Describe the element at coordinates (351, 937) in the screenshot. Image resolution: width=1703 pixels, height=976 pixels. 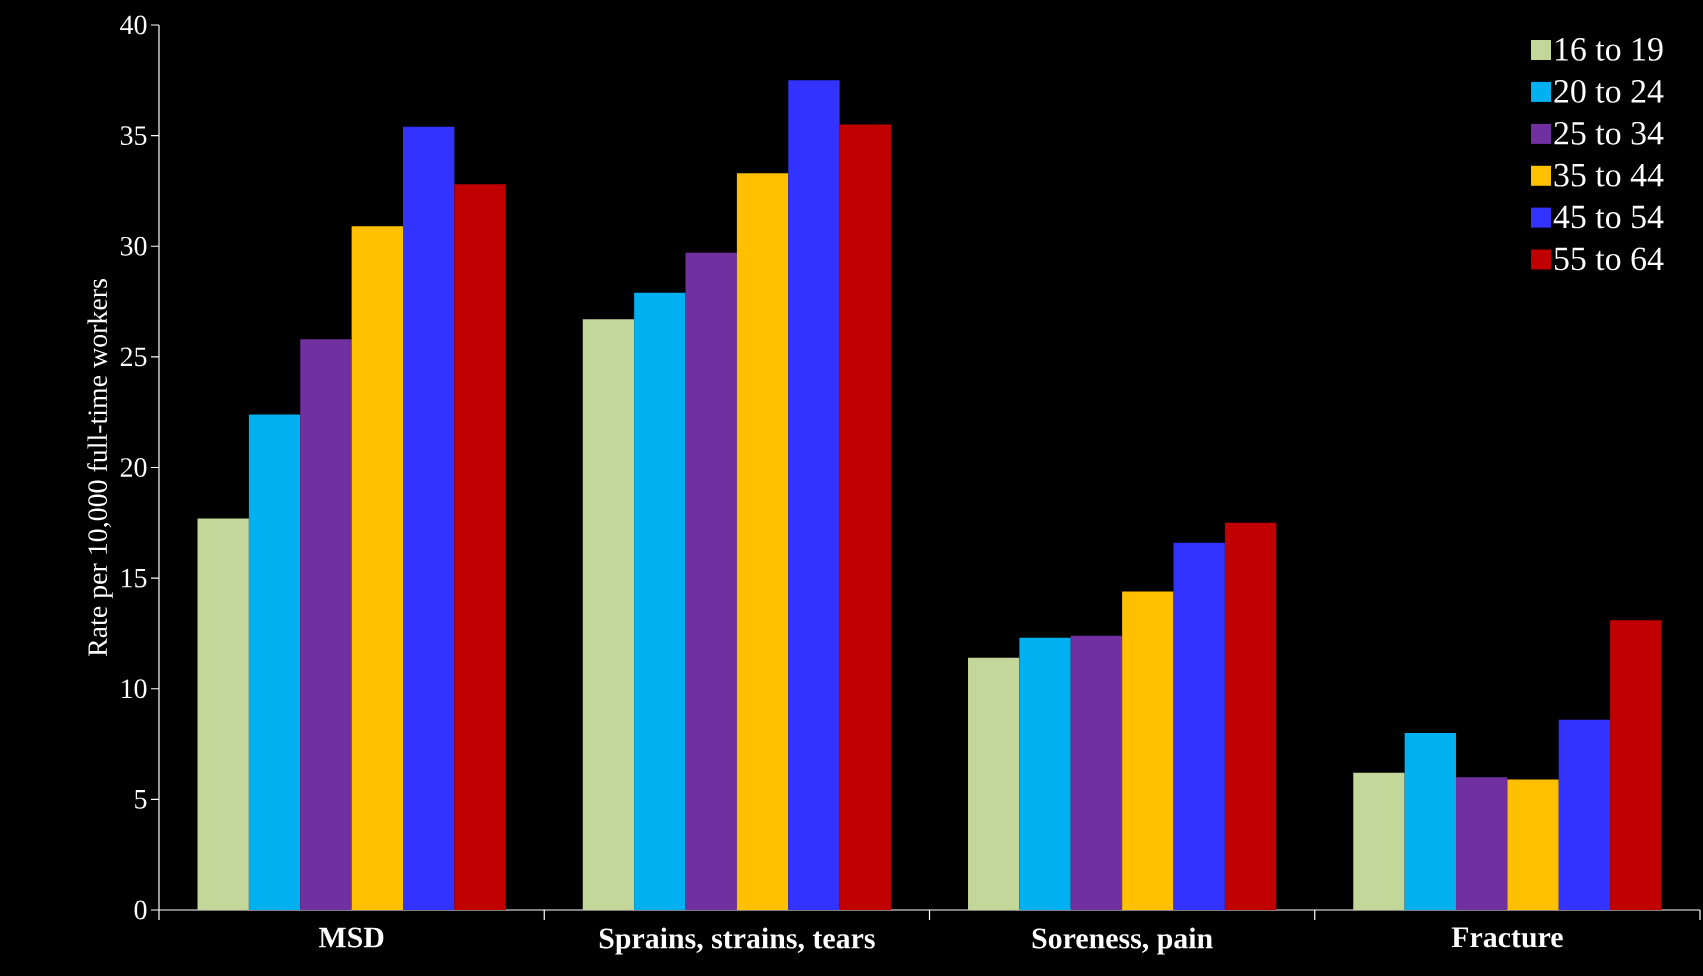
I see `x-tick-label: MSD` at that location.